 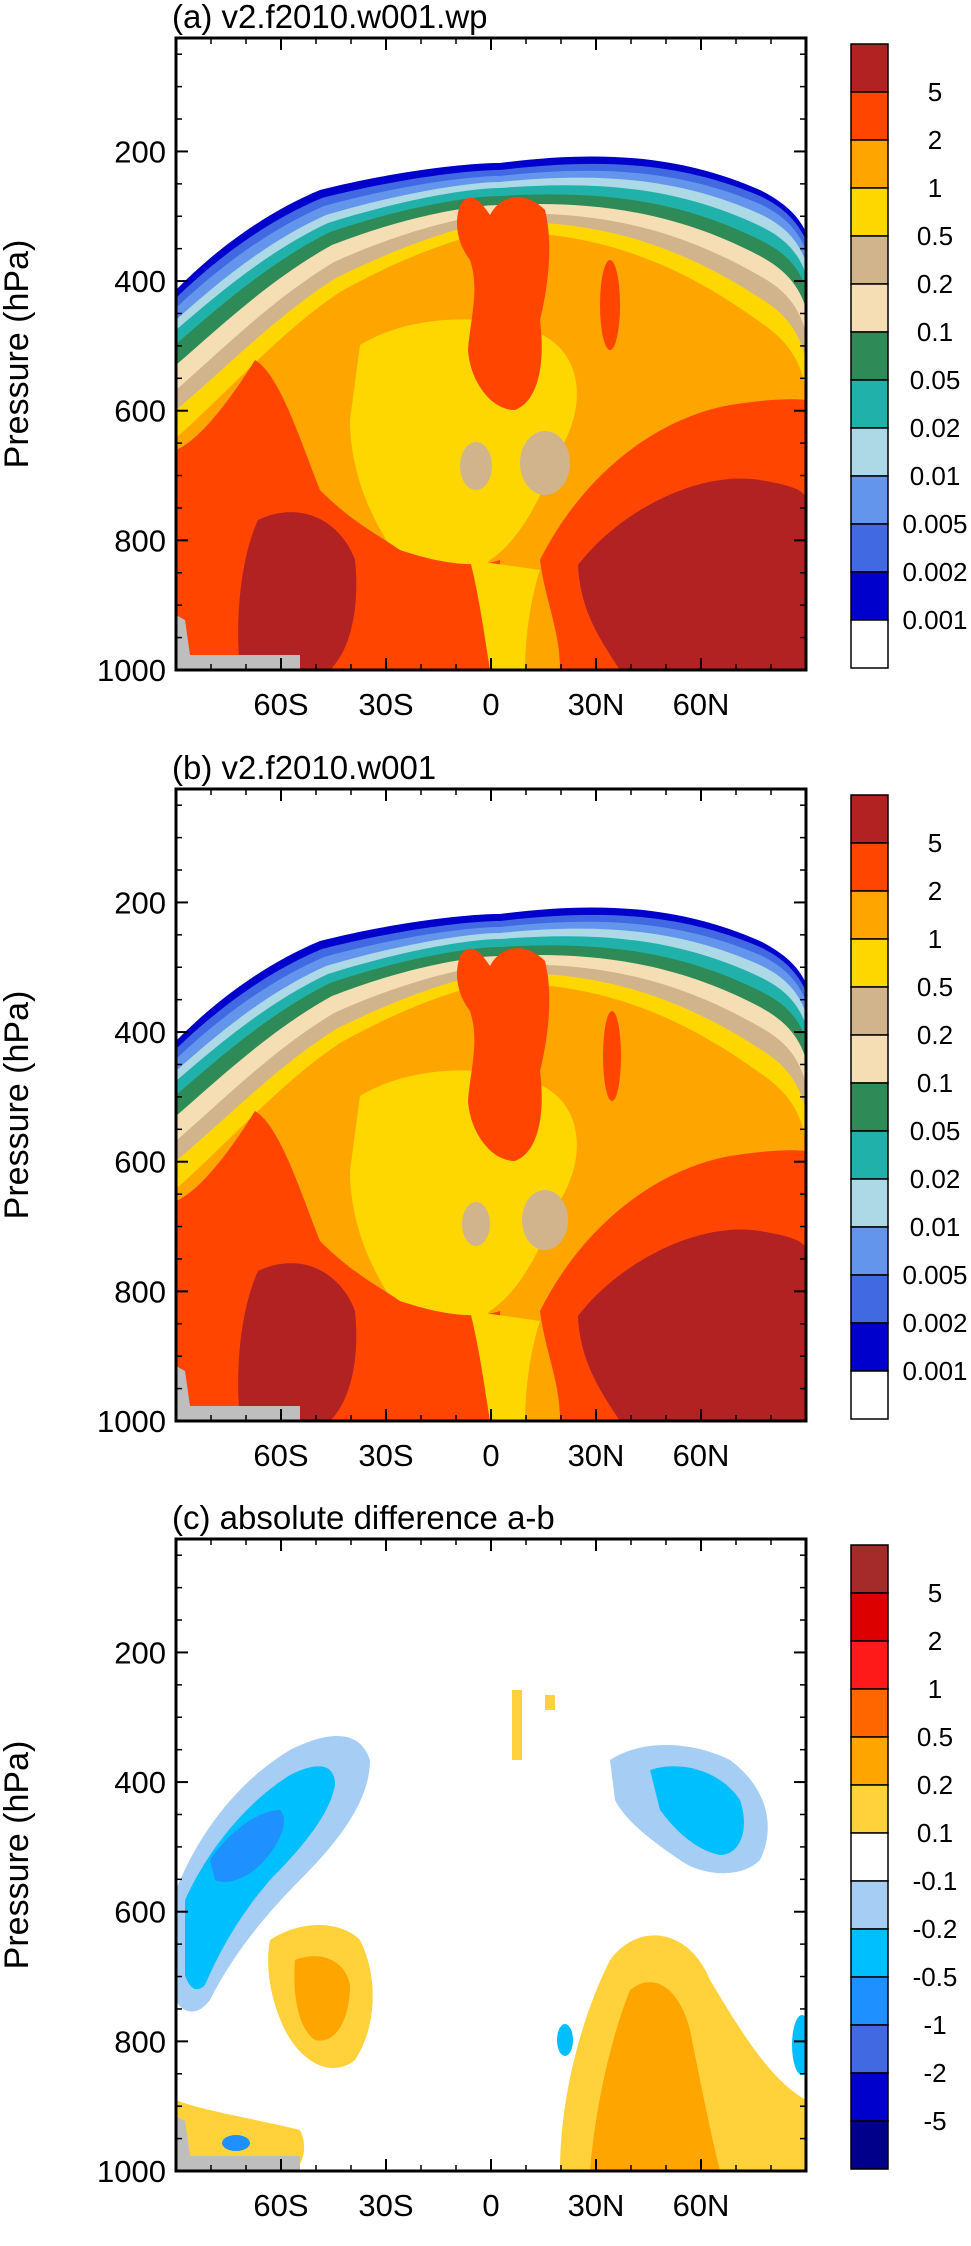 What do you see at coordinates (565, 2040) in the screenshot?
I see `panel-c-region-neg-right-small` at bounding box center [565, 2040].